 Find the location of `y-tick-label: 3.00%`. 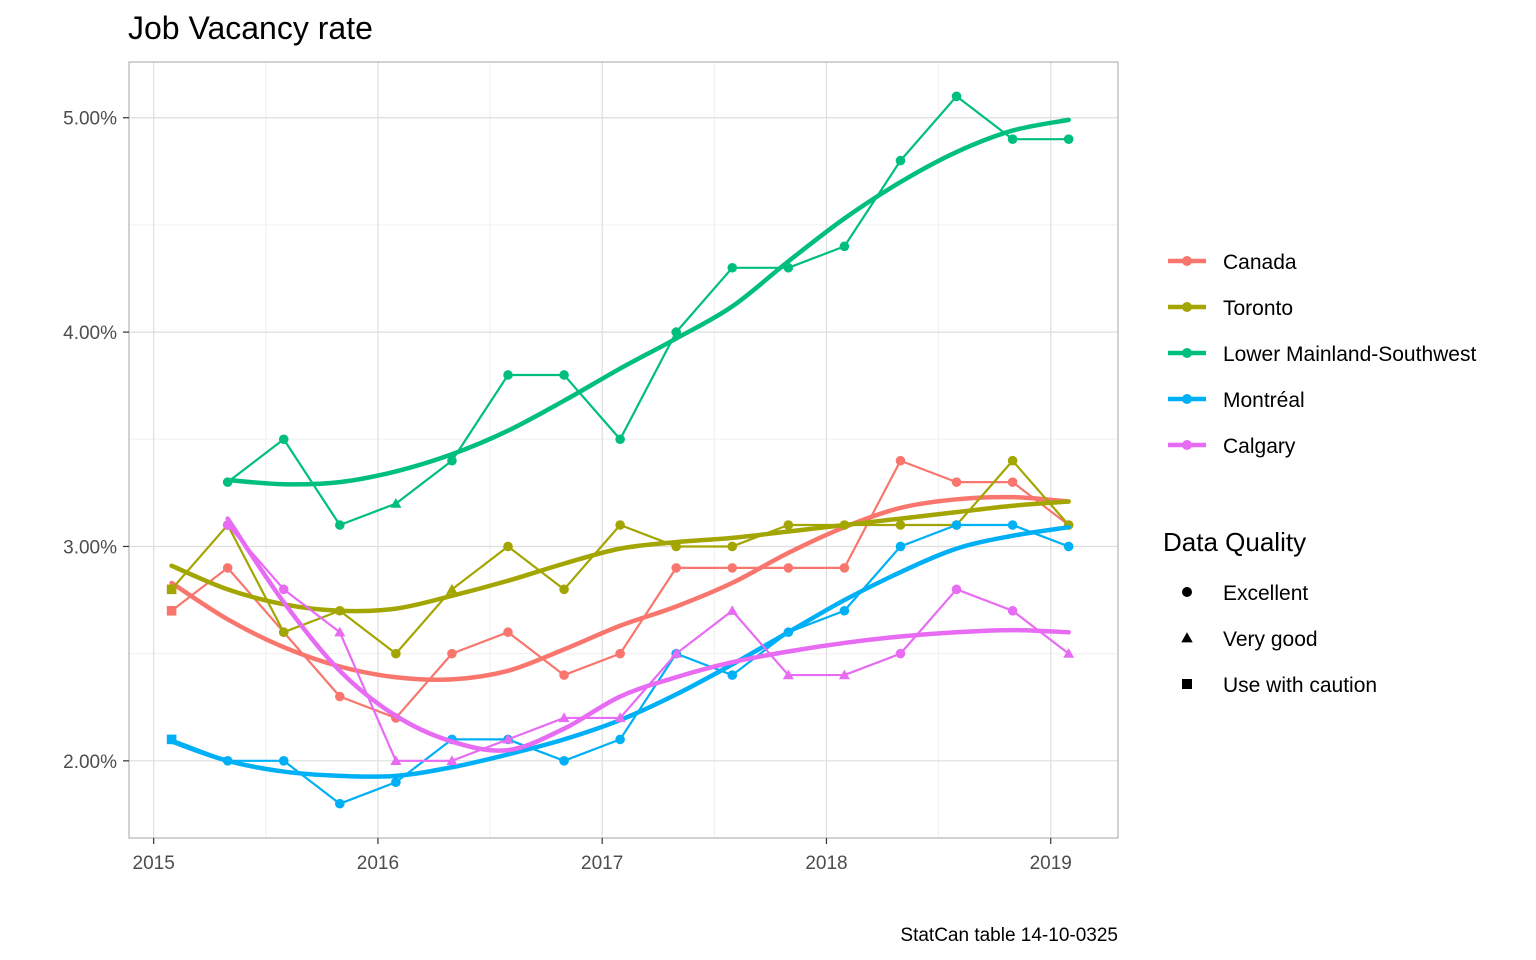

y-tick-label: 3.00% is located at coordinates (90, 547).